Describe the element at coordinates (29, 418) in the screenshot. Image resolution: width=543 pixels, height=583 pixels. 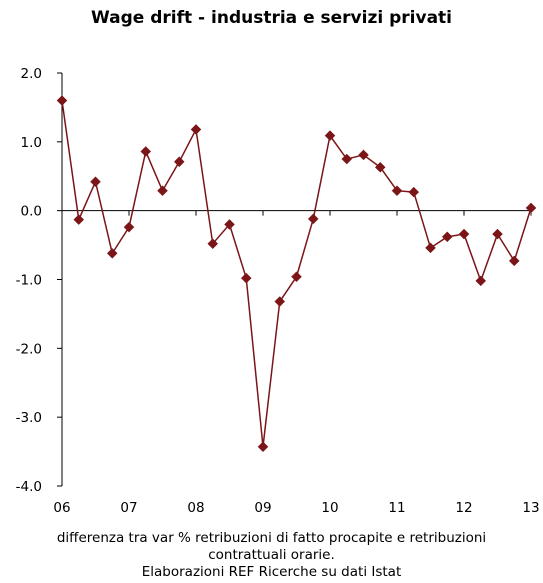
I see `y-tick-label: -3.0` at that location.